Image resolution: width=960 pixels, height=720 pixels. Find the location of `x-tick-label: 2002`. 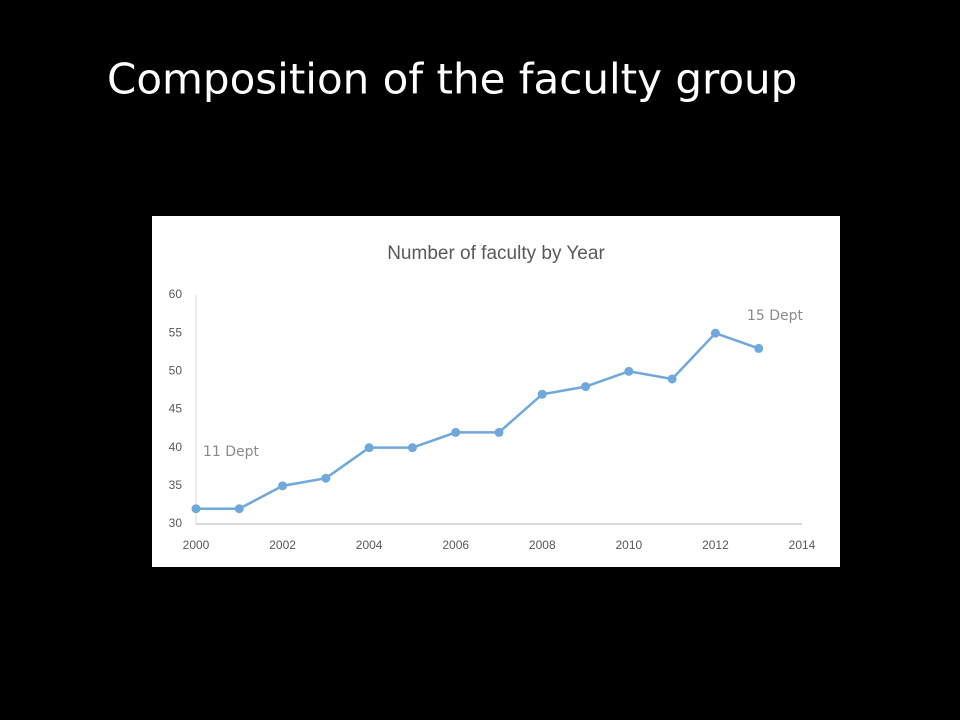

x-tick-label: 2002 is located at coordinates (282, 545).